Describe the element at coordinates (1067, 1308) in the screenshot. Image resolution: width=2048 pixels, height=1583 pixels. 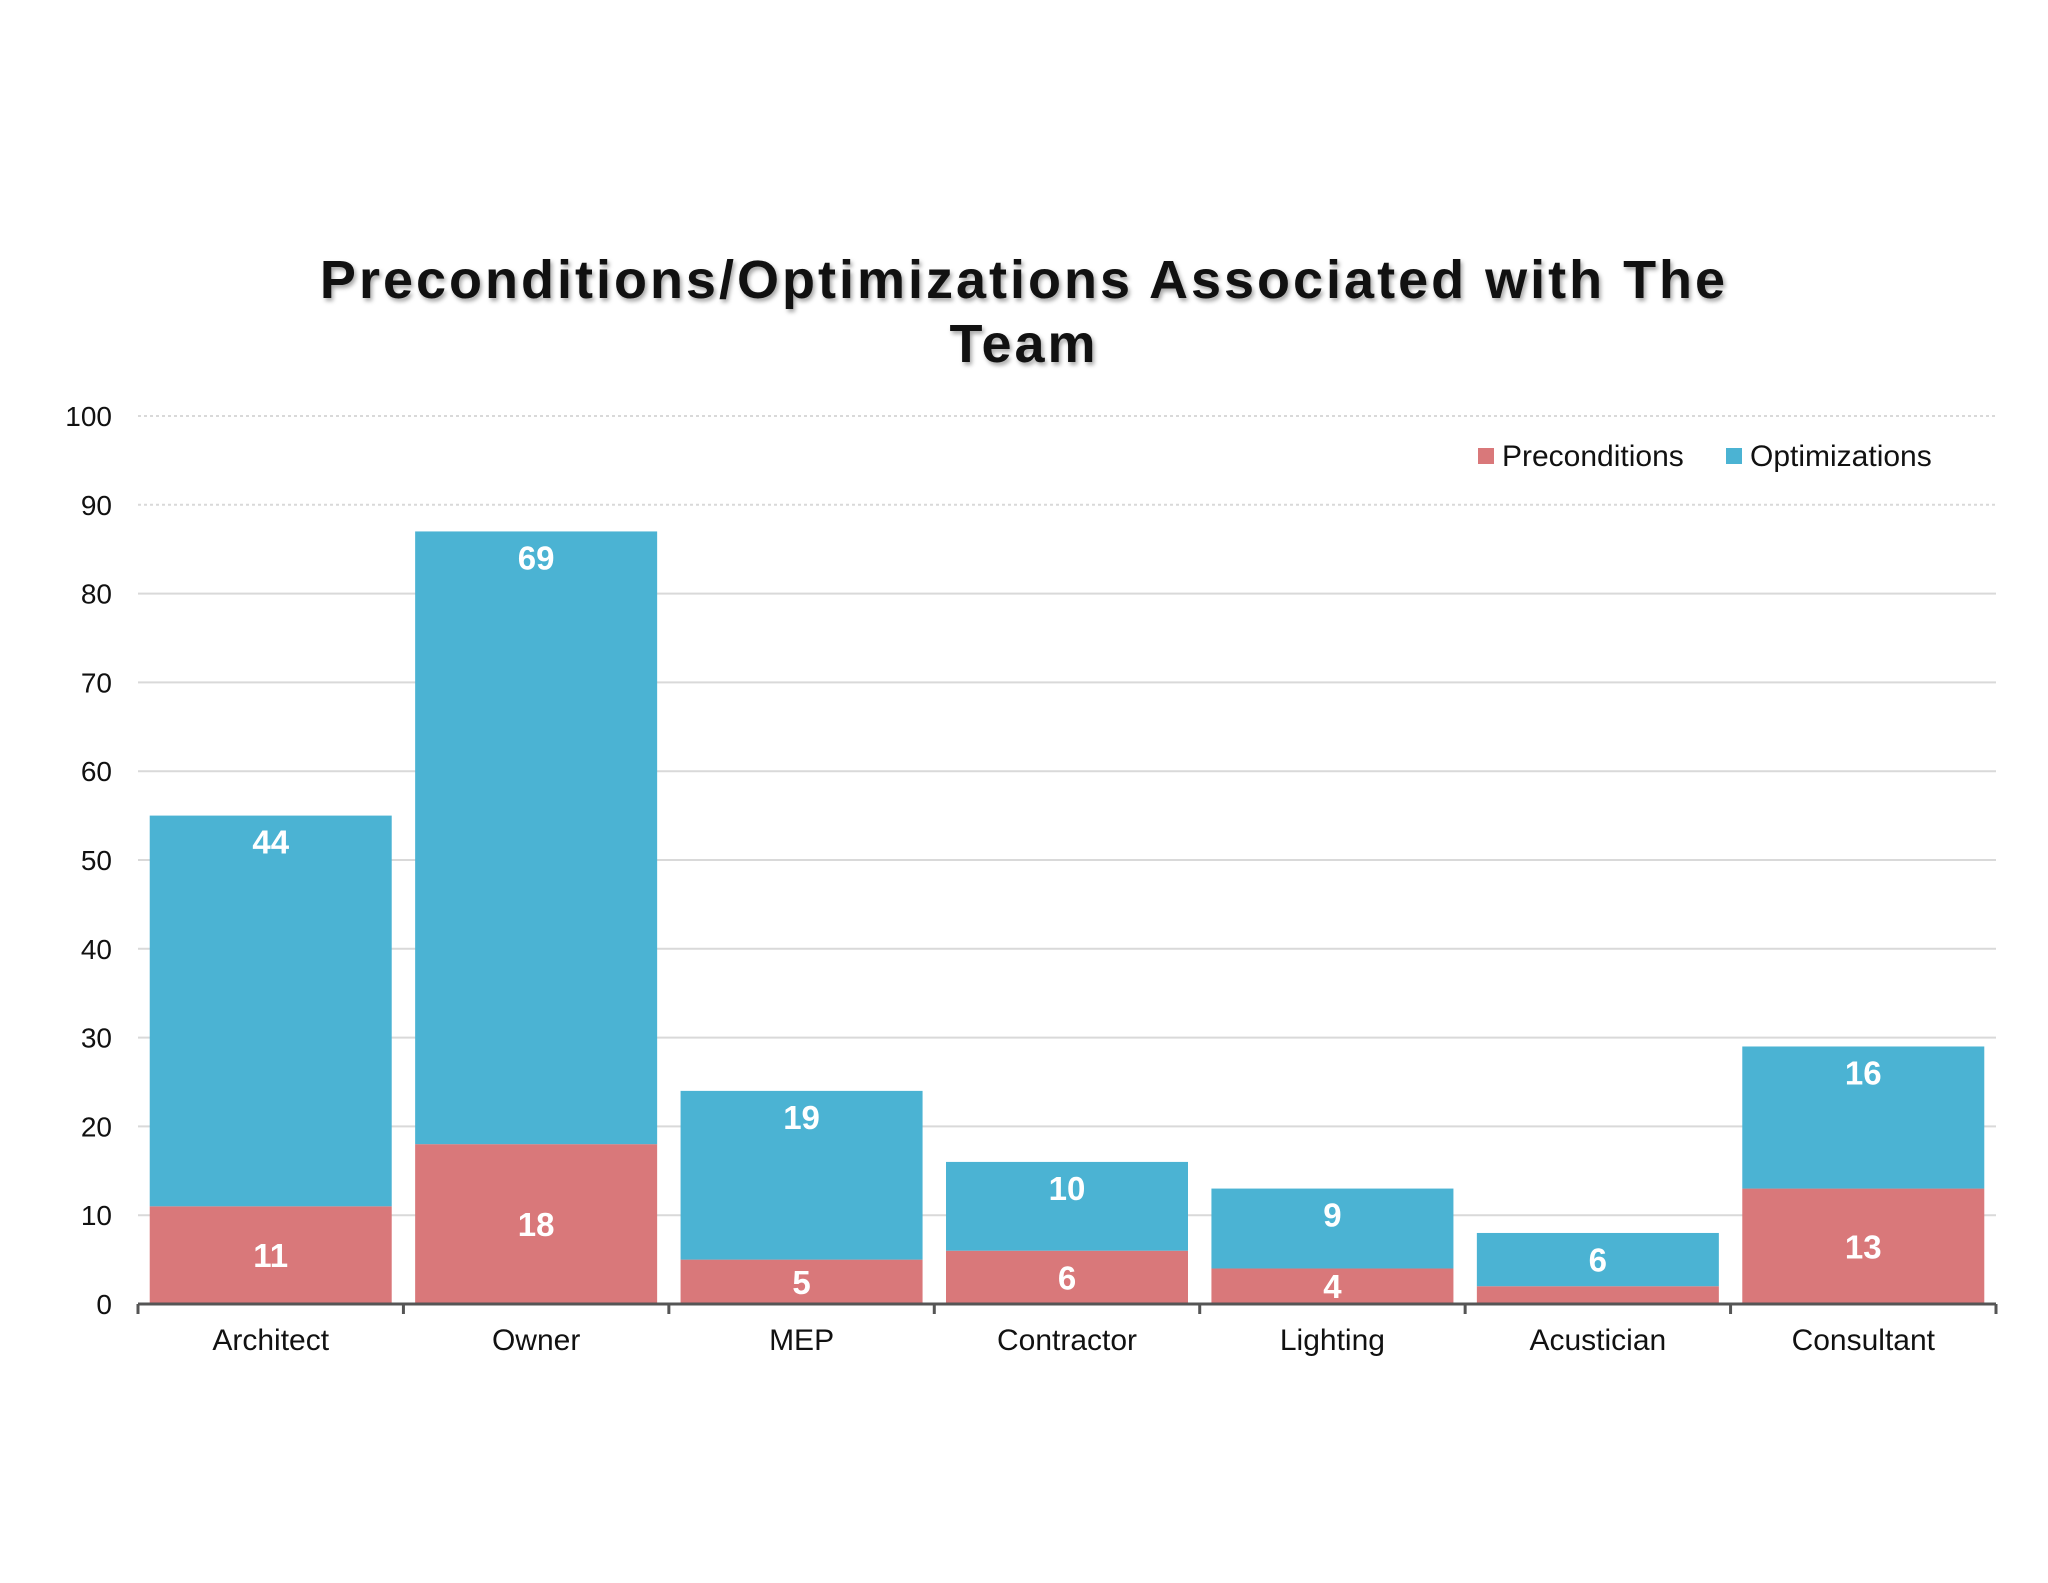
I see `x-axis` at that location.